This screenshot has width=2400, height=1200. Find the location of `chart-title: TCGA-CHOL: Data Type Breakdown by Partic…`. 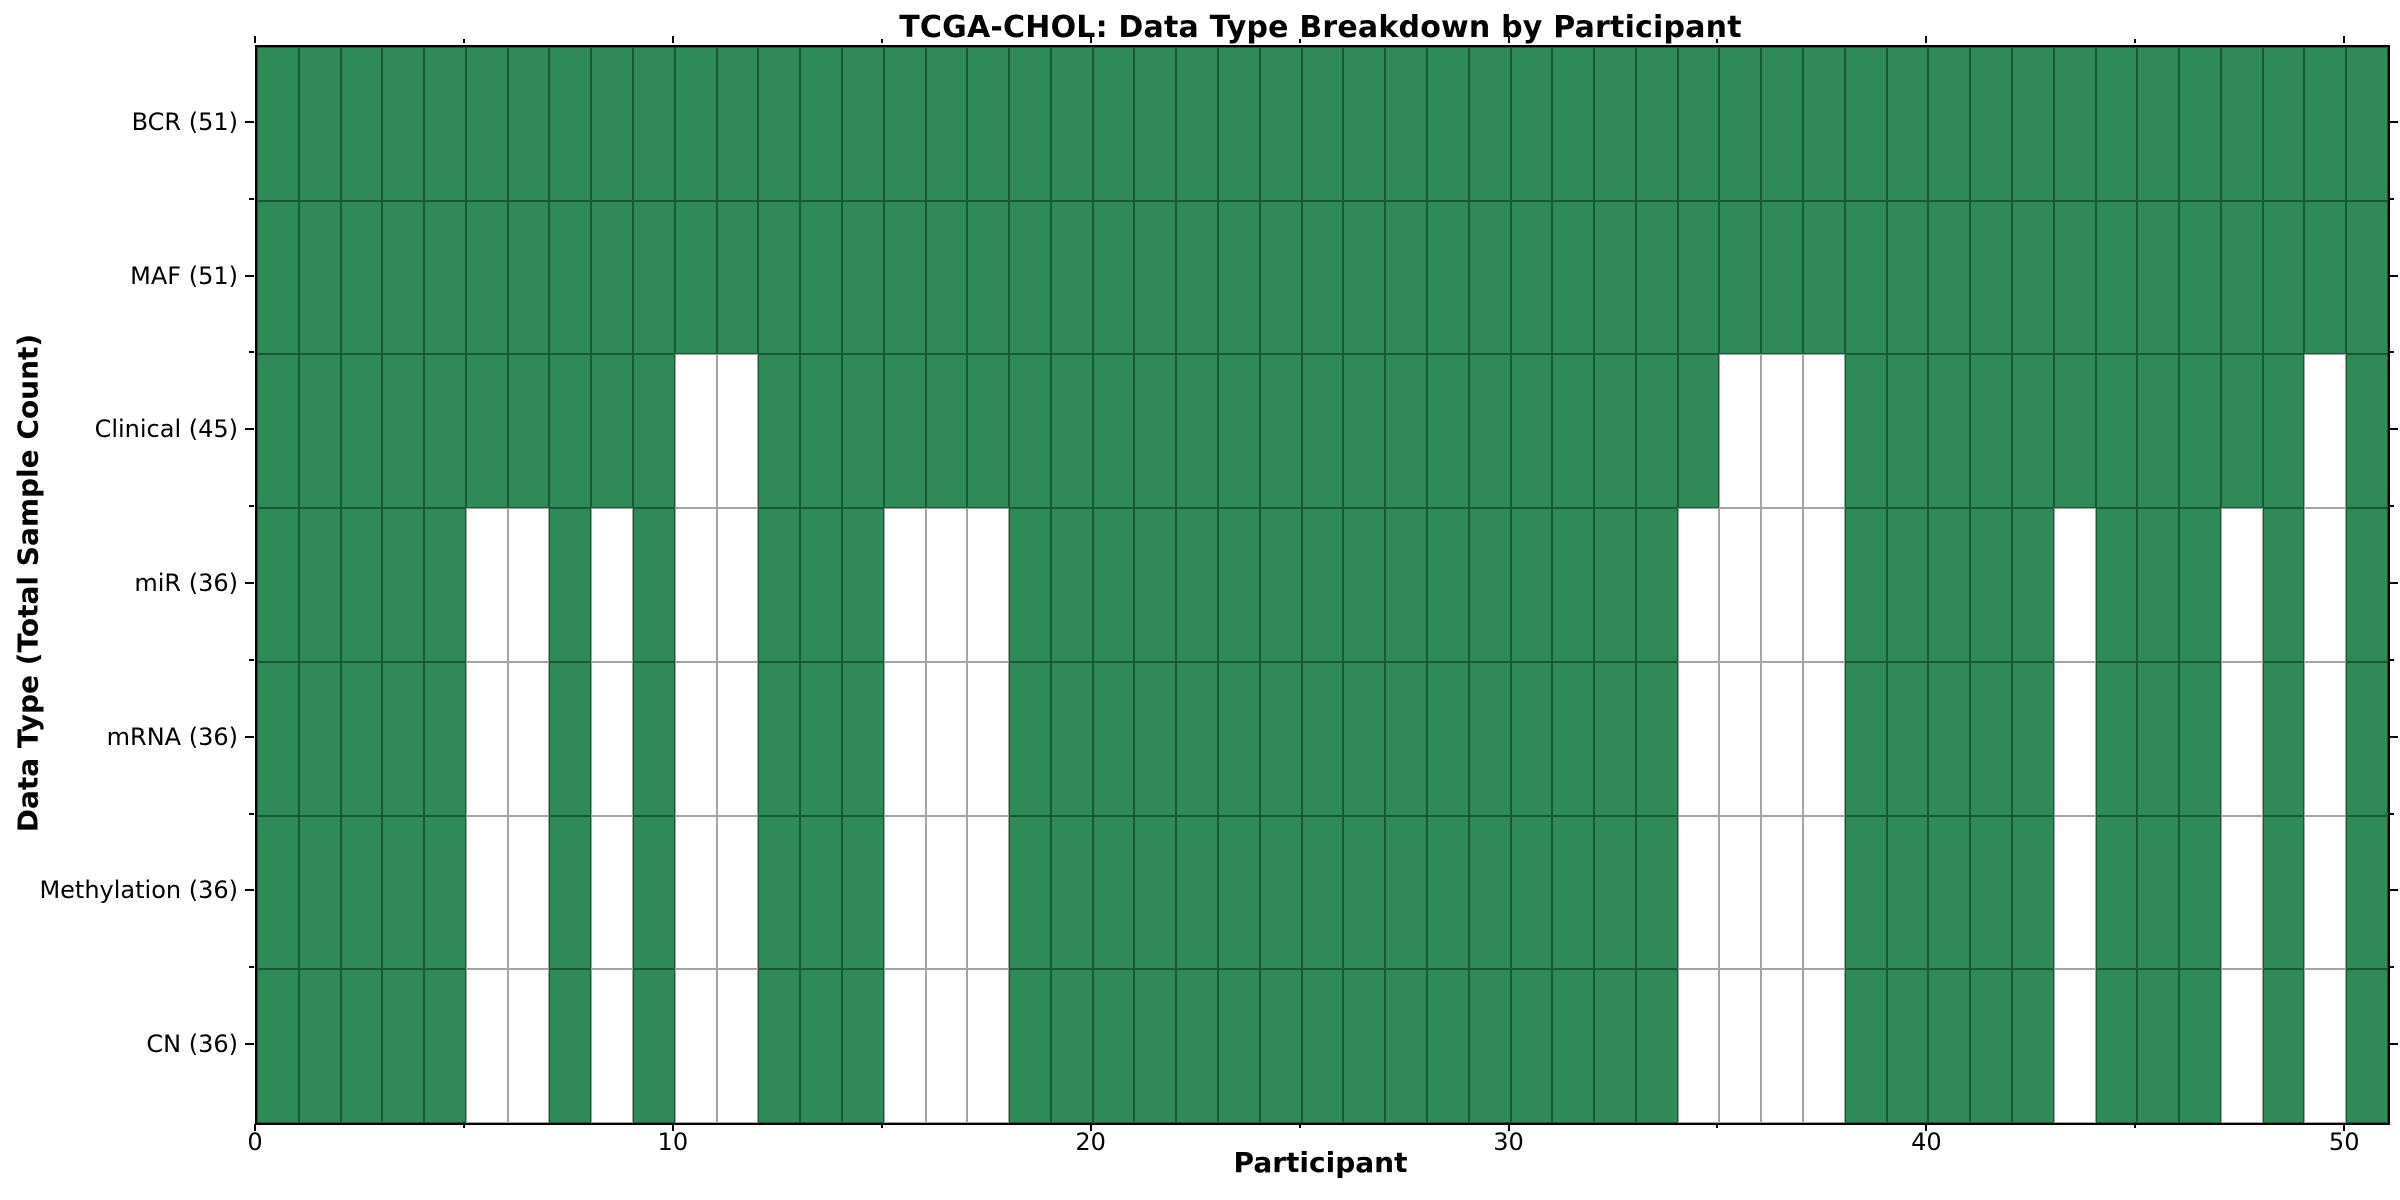

chart-title: TCGA-CHOL: Data Type Breakdown by Partic… is located at coordinates (1320, 27).